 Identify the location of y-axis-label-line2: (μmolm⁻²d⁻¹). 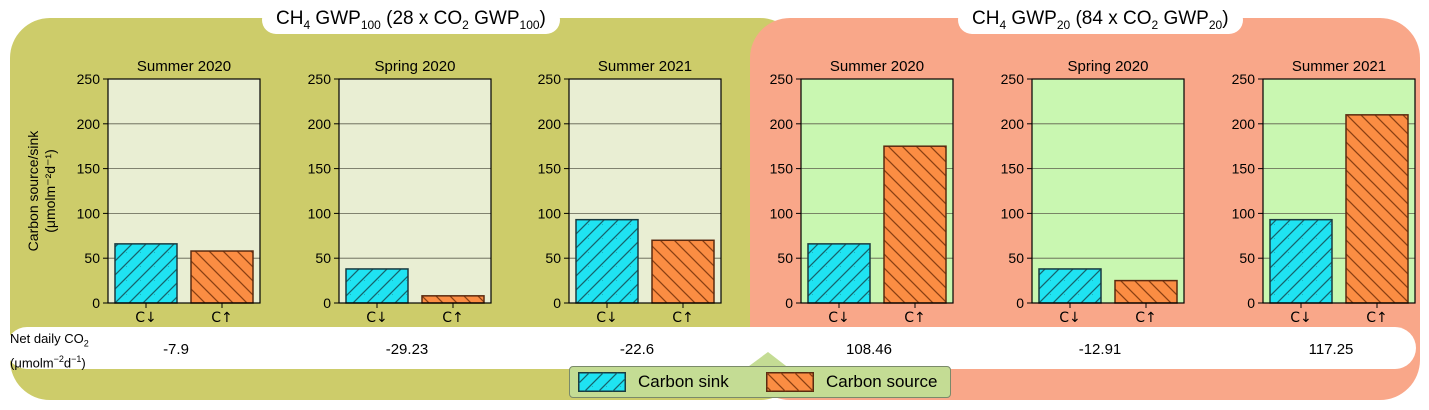
(50, 191).